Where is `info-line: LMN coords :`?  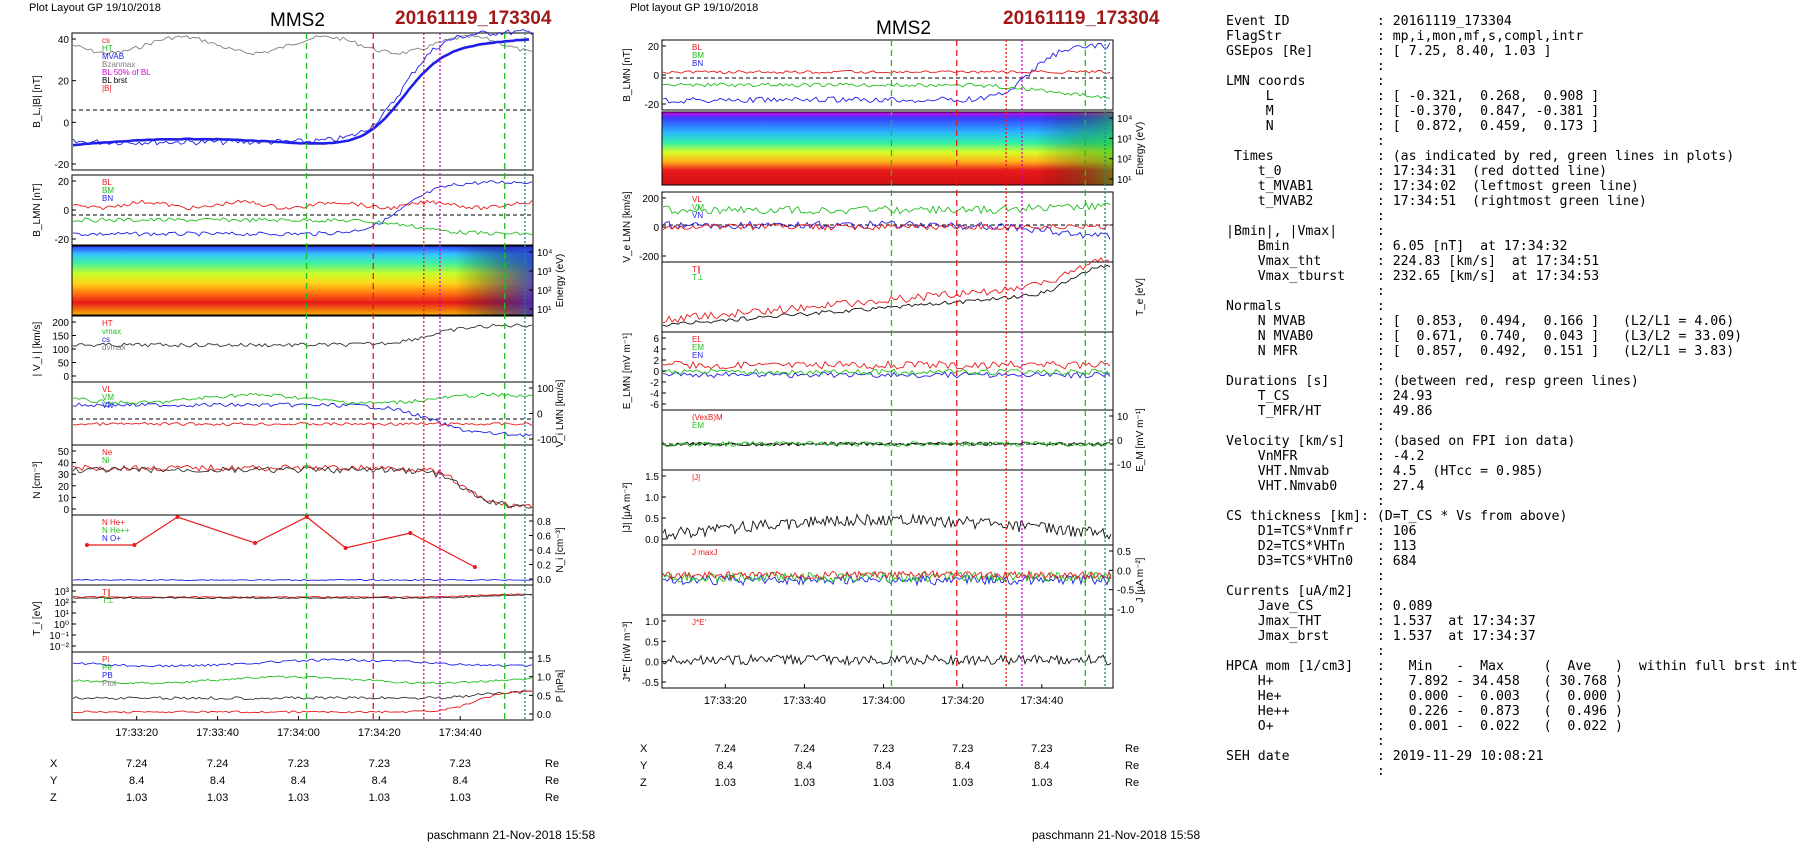 info-line: LMN coords : is located at coordinates (1305, 81).